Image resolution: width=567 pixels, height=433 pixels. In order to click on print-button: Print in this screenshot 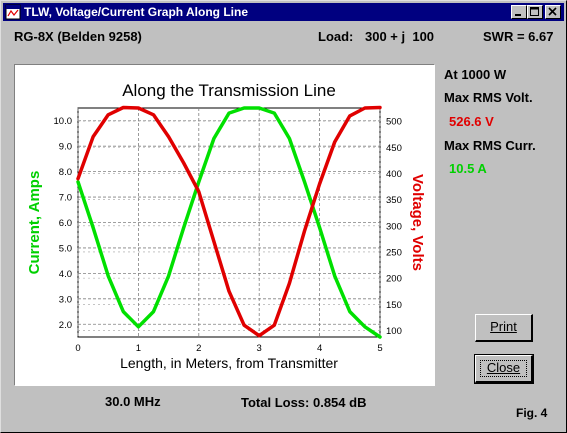, I will do `click(504, 328)`.